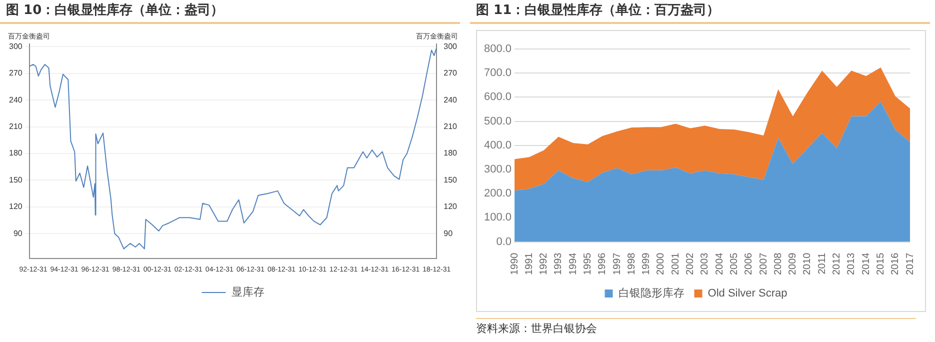  What do you see at coordinates (690, 264) in the screenshot?
I see `x-tick-label: 2002` at bounding box center [690, 264].